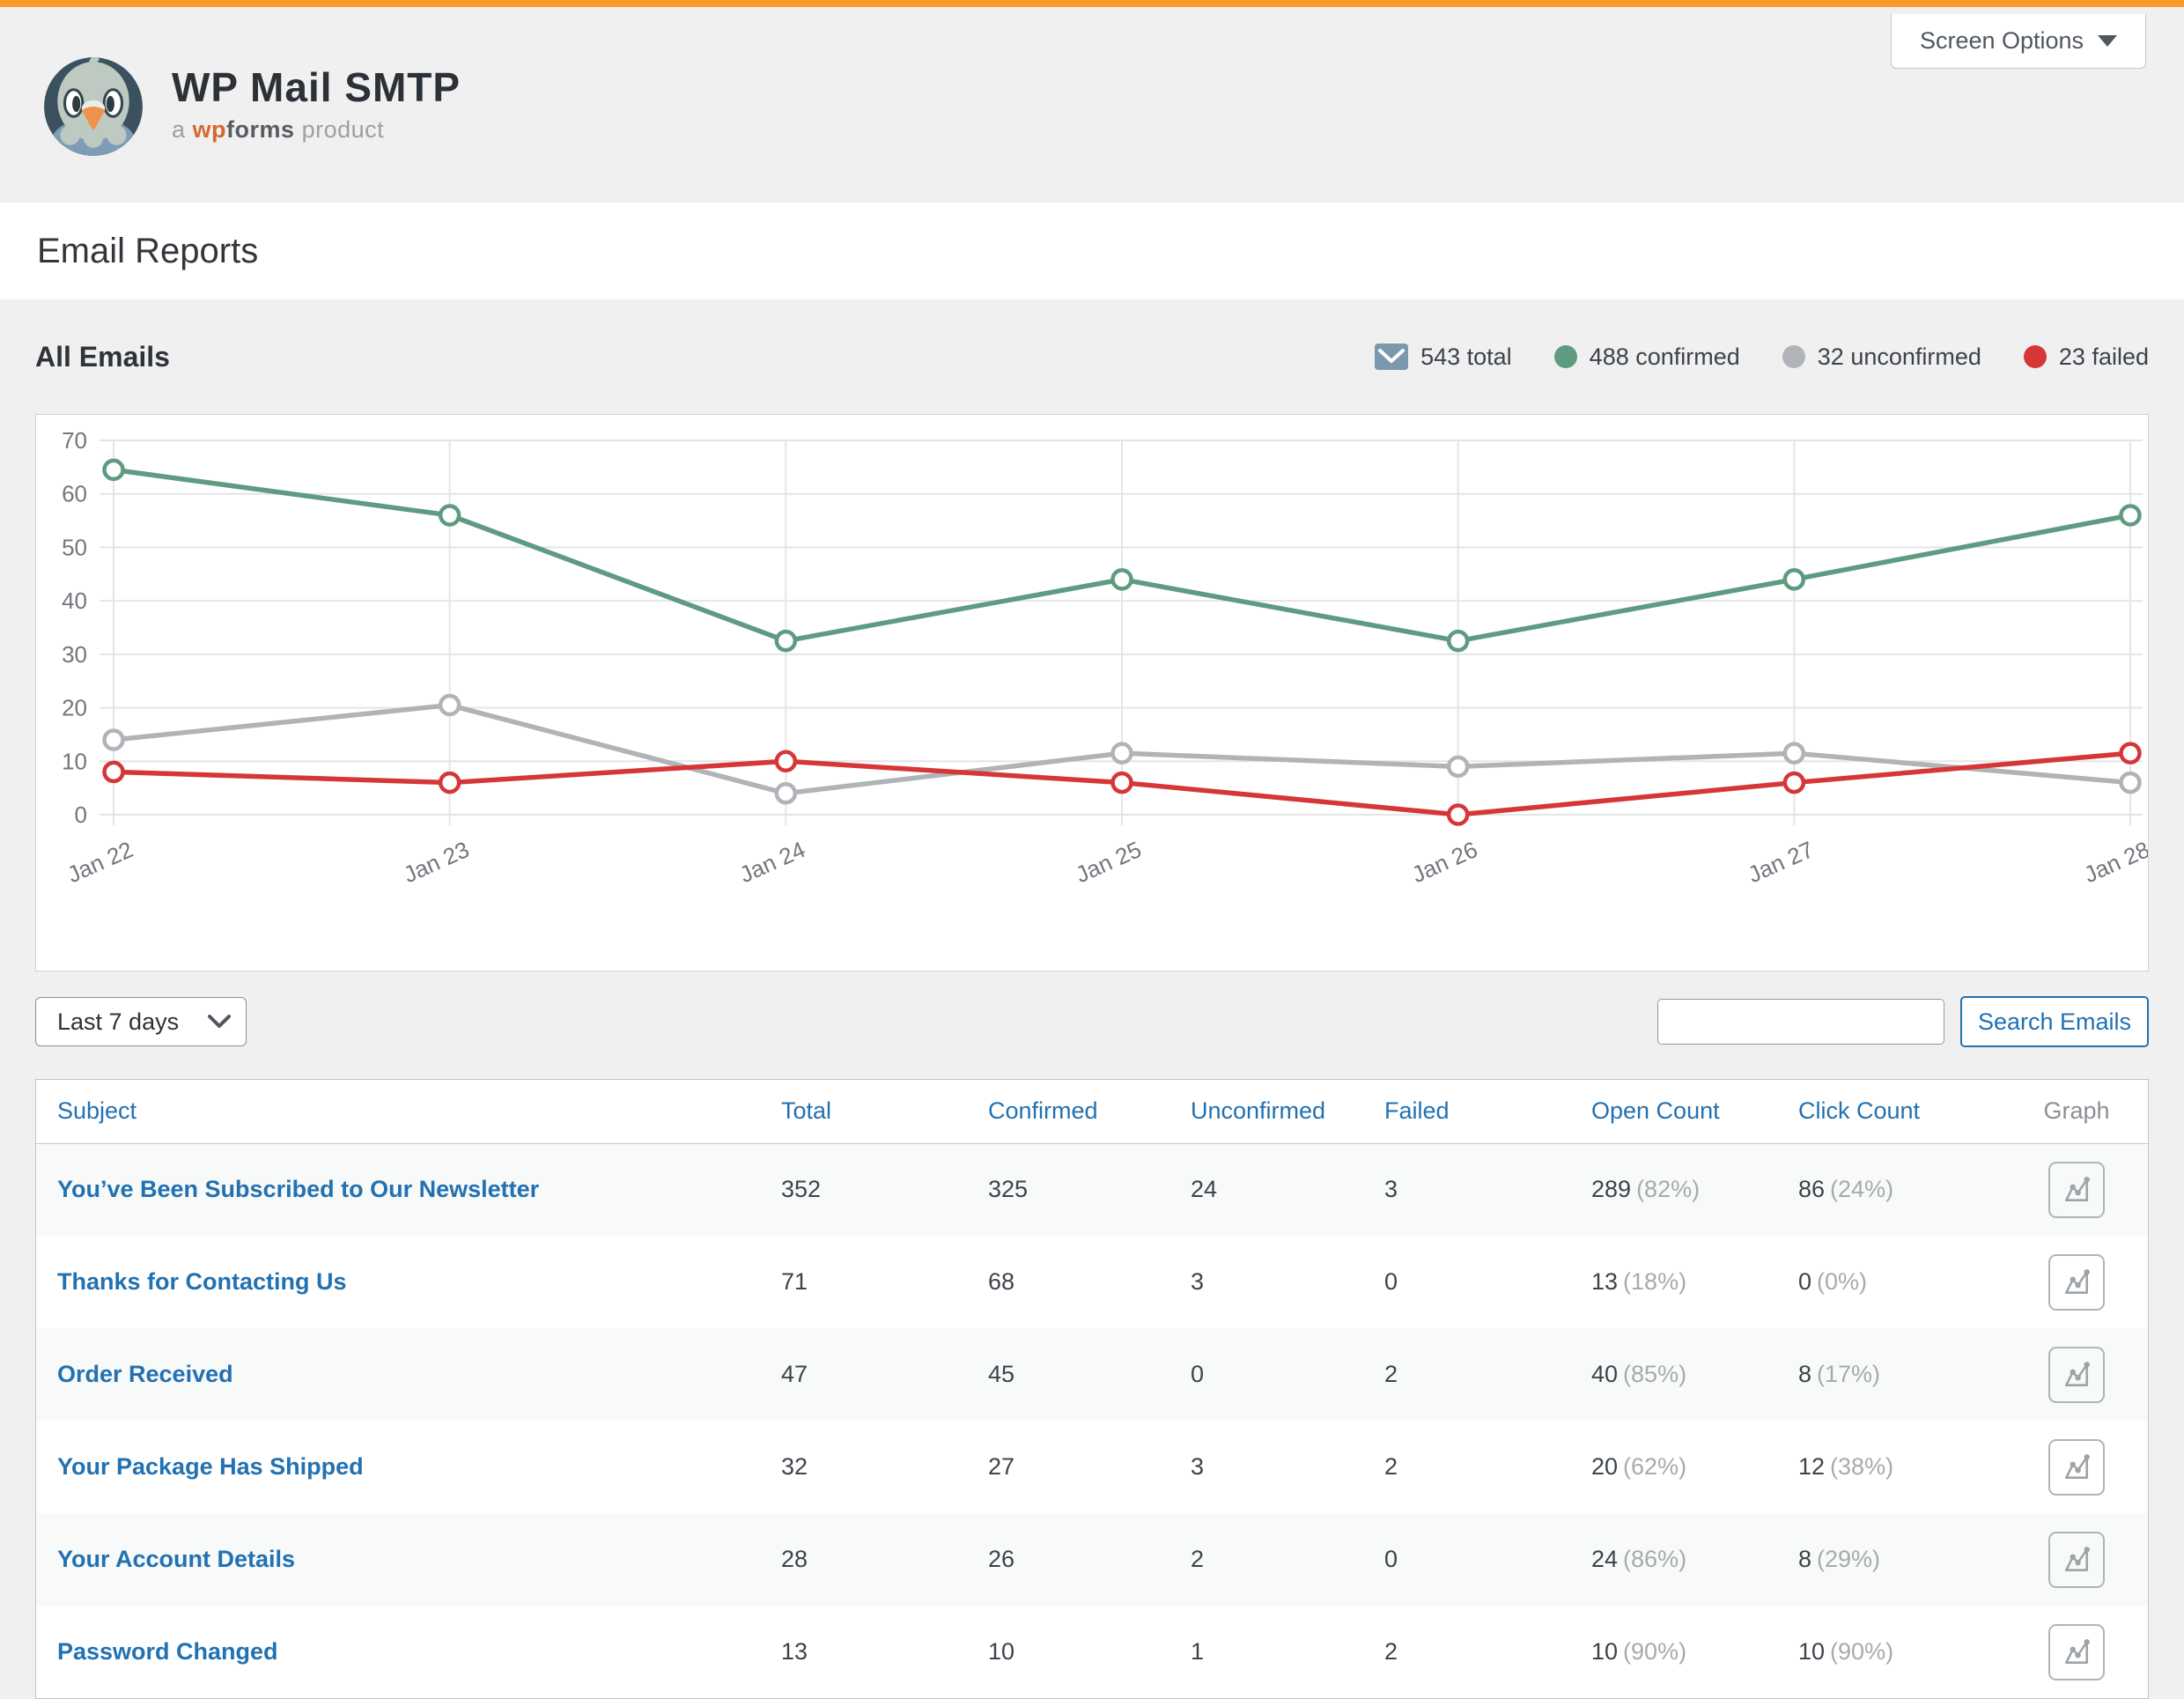  Describe the element at coordinates (1092, 1374) in the screenshot. I see `table-row: Order Received 47 45 0 2 40 (85%) 8 (17%)` at that location.